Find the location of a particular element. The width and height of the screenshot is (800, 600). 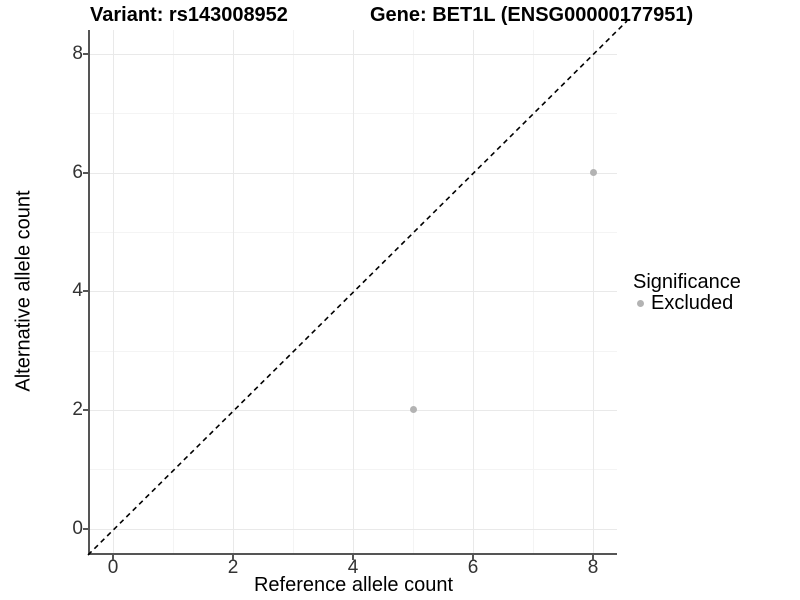

legend-item-label: Excluded is located at coordinates (692, 303).